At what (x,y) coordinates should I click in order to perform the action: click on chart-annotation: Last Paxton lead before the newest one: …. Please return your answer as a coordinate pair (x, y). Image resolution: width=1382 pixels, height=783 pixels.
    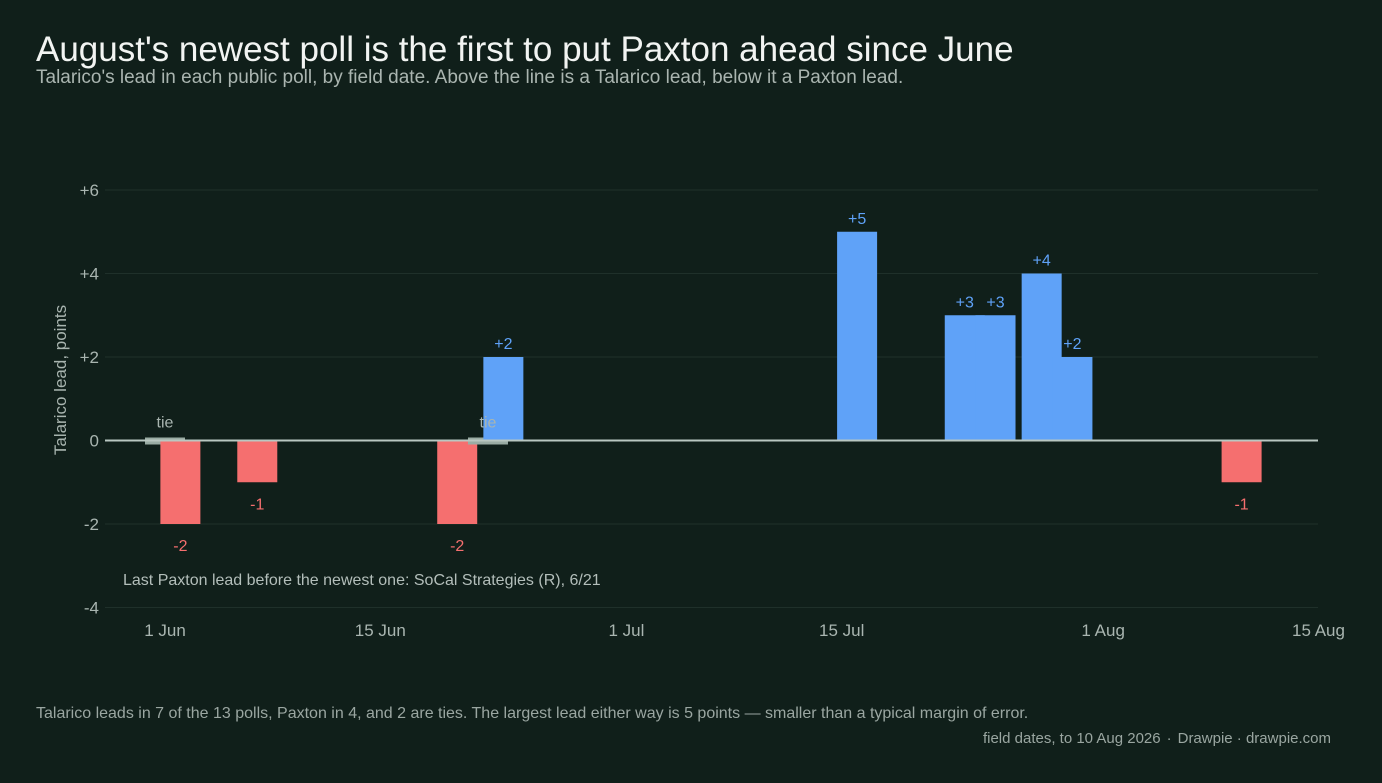
    Looking at the image, I should click on (362, 580).